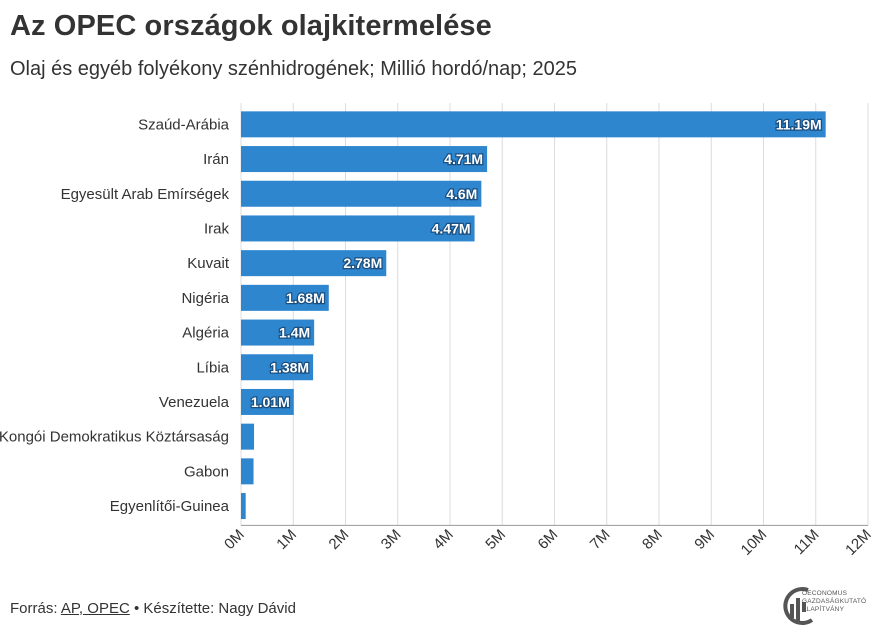 The width and height of the screenshot is (888, 637). Describe the element at coordinates (216, 159) in the screenshot. I see `category-label: Irán` at that location.